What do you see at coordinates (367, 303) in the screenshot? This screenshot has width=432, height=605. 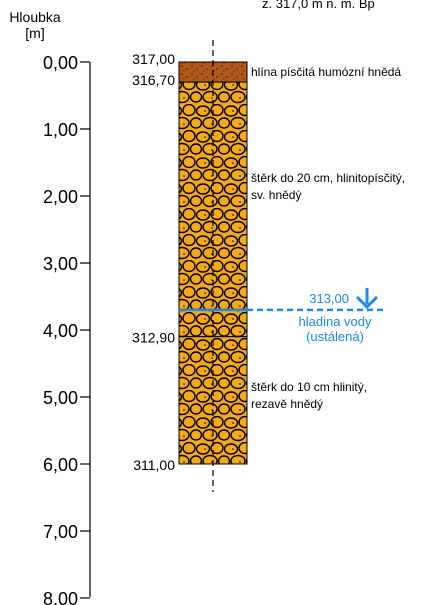 I see `water-level-arrow-icon` at bounding box center [367, 303].